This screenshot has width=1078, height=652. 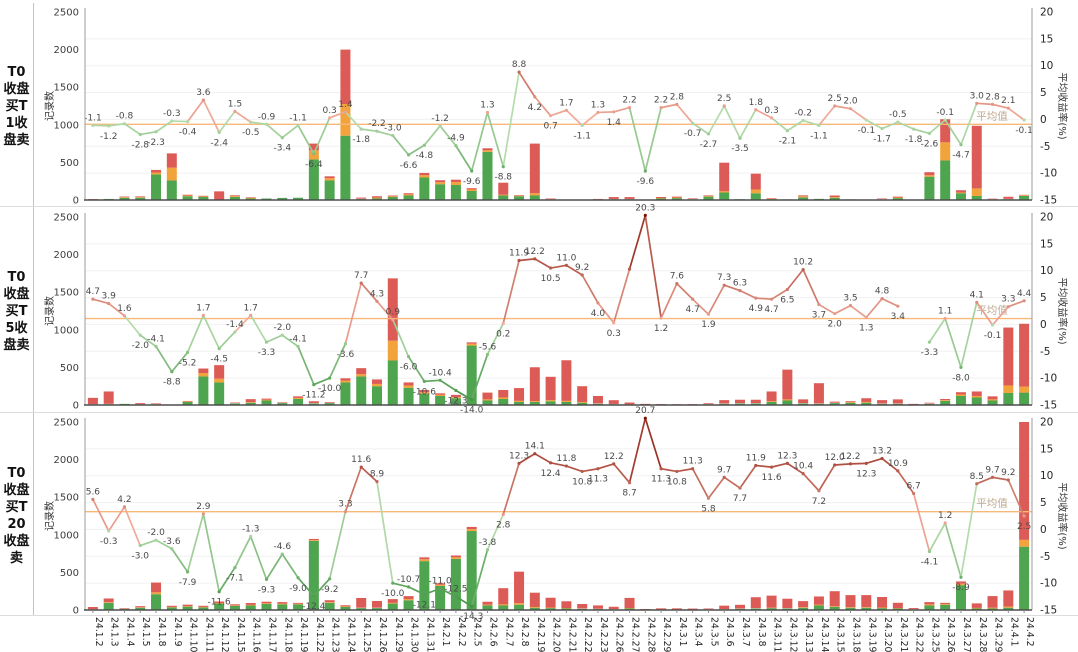 I want to click on x-tick-label: 24.3.26, so click(x=950, y=634).